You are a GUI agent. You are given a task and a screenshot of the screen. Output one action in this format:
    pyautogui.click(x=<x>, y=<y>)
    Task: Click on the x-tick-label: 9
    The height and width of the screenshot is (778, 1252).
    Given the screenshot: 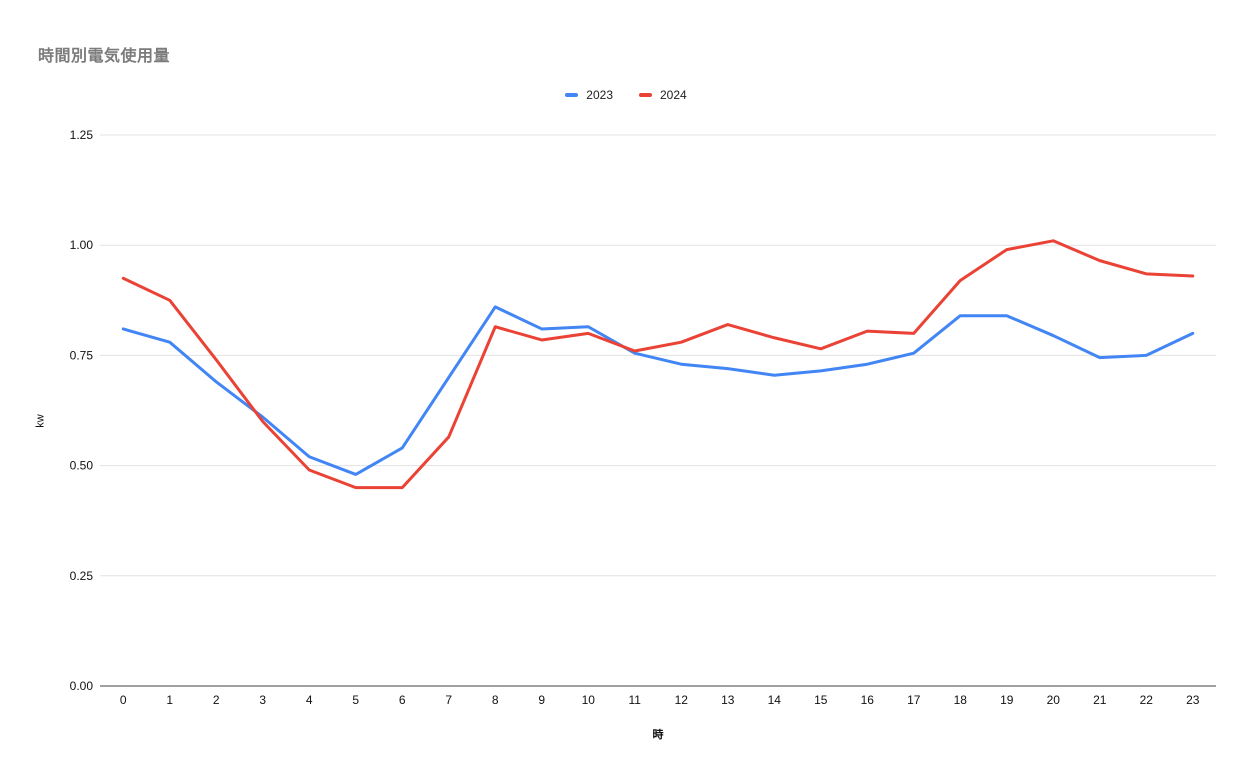 What is the action you would take?
    pyautogui.click(x=541, y=700)
    